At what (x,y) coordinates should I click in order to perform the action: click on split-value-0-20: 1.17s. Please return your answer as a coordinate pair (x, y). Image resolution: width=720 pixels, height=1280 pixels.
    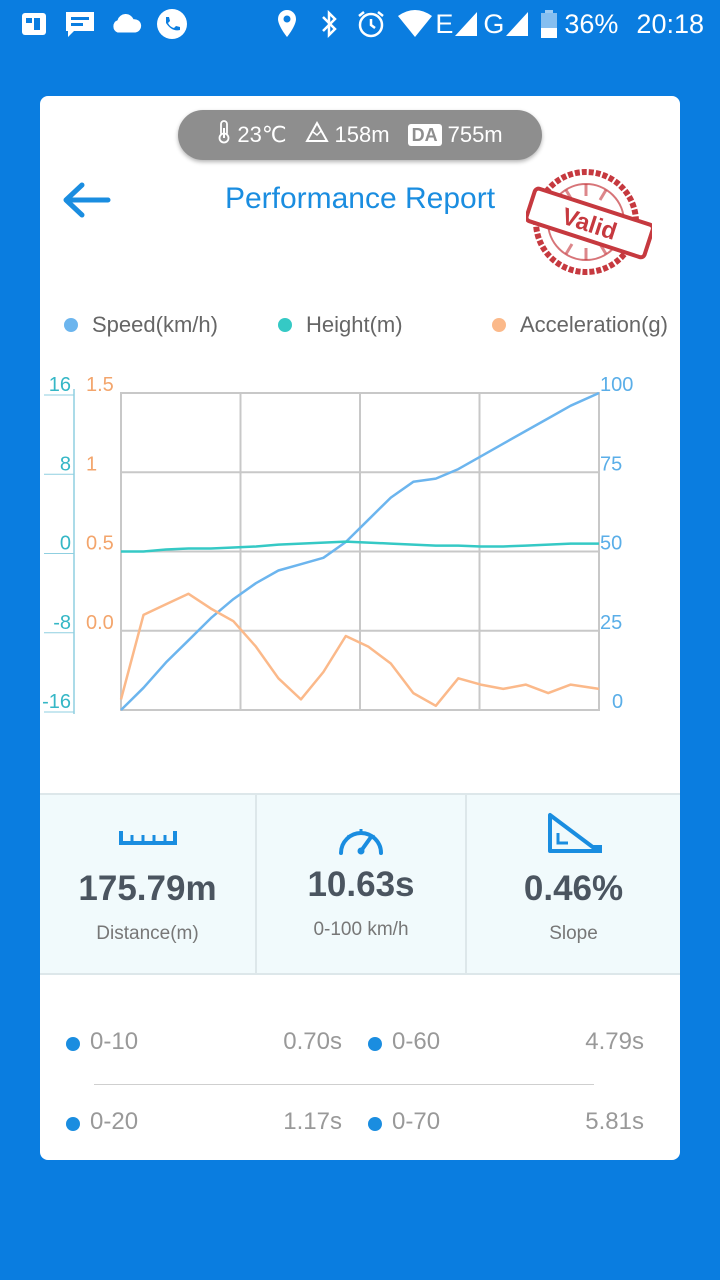
    Looking at the image, I should click on (312, 1121).